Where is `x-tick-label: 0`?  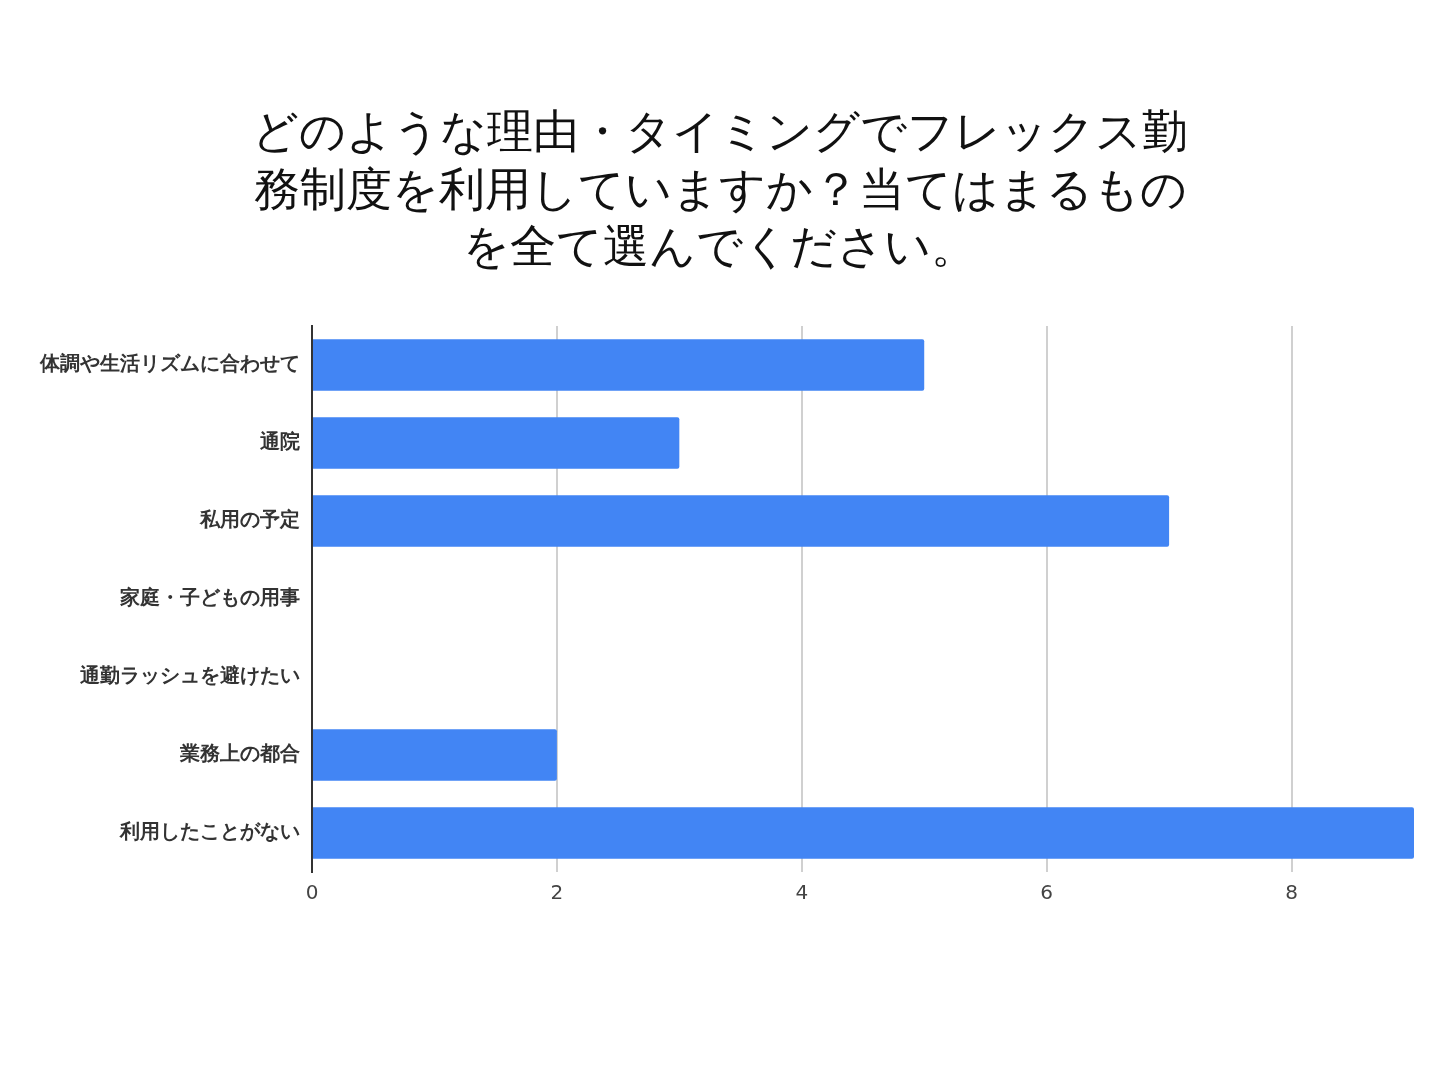 x-tick-label: 0 is located at coordinates (312, 891).